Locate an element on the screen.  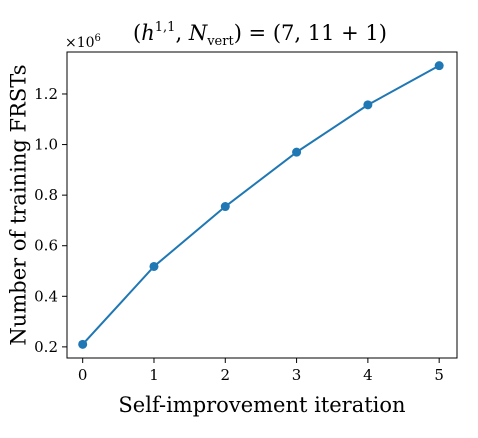
x-tick-label: 5 is located at coordinates (439, 375).